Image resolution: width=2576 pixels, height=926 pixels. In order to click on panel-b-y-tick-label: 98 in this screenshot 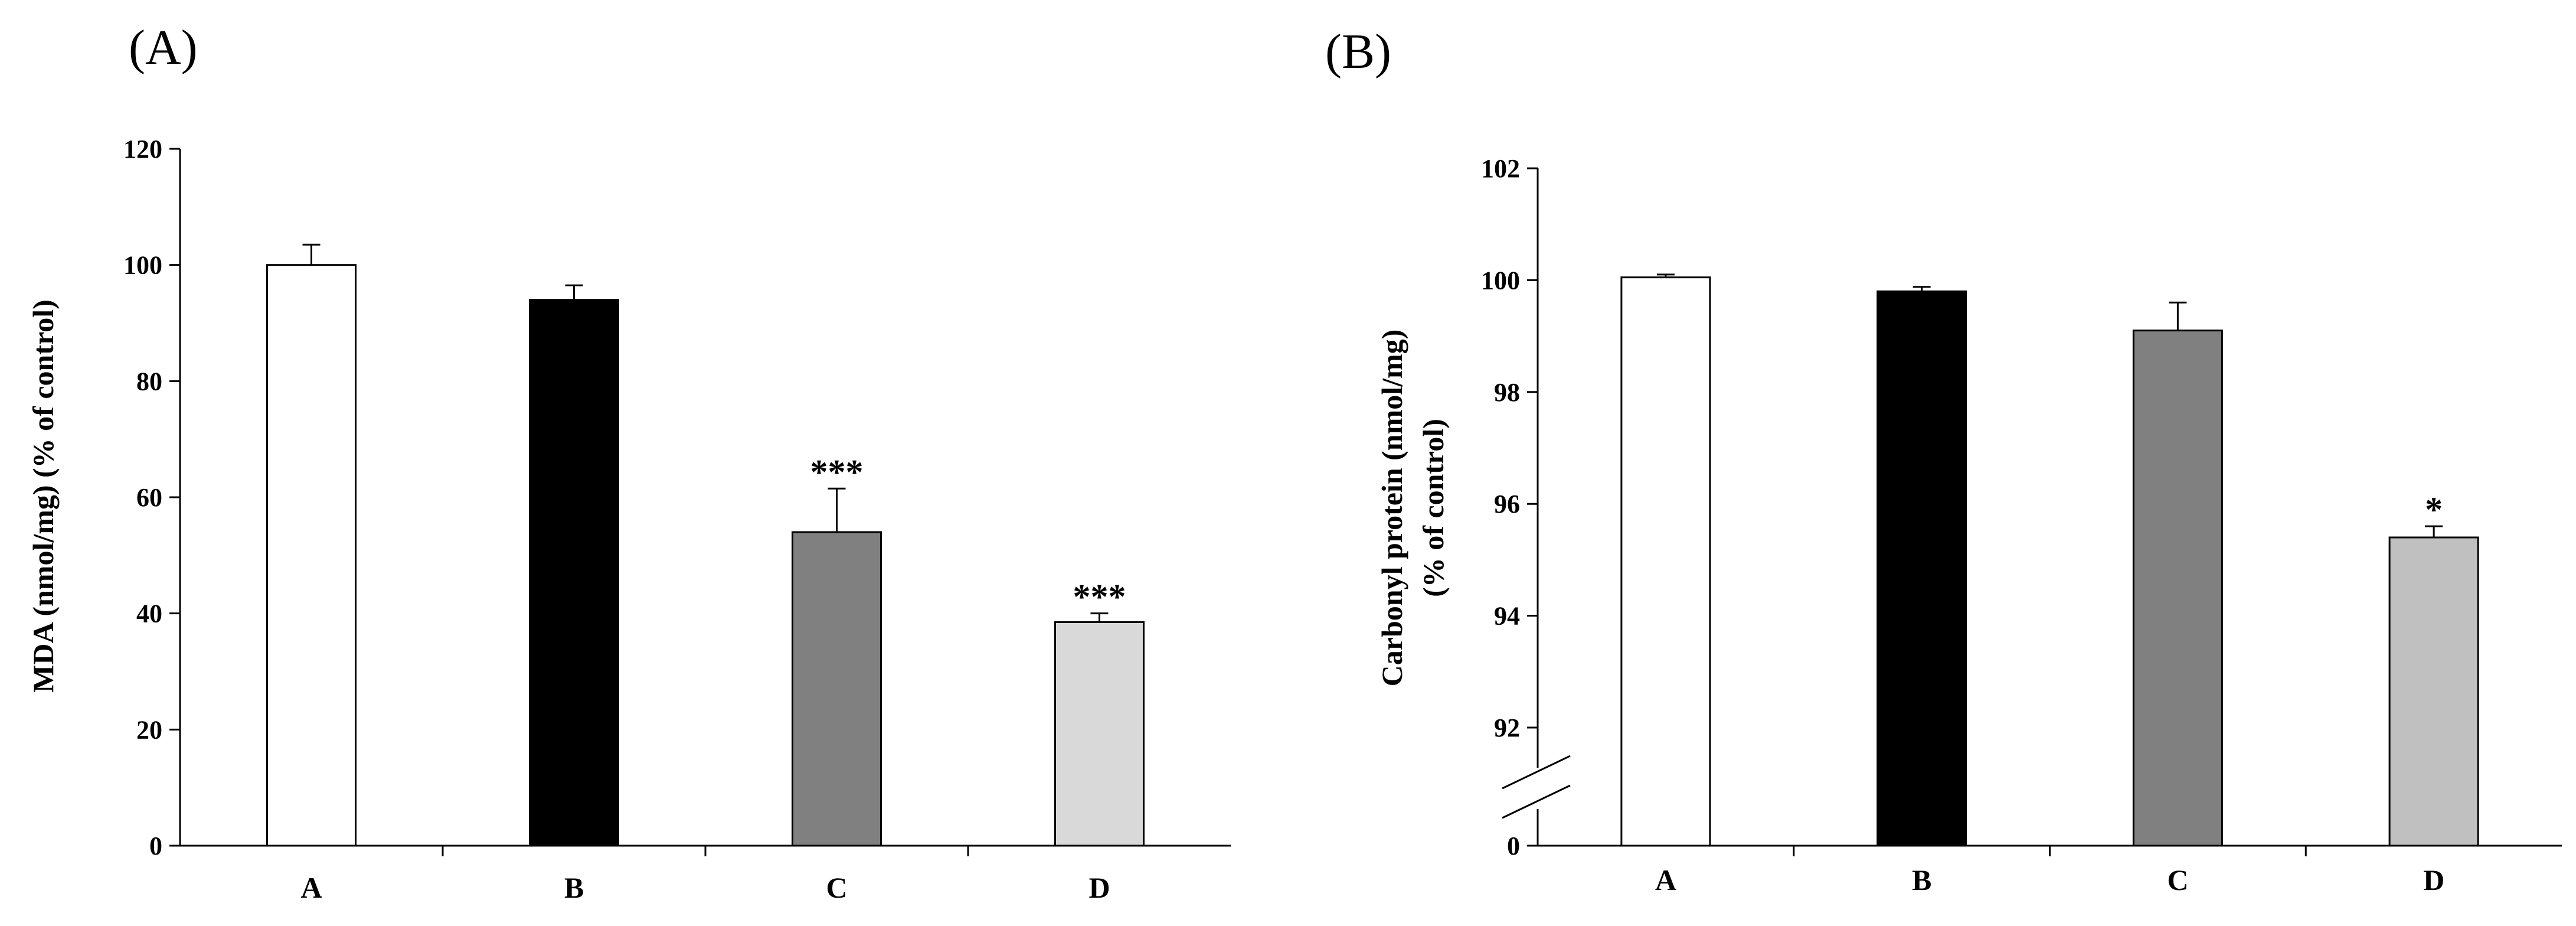, I will do `click(1507, 392)`.